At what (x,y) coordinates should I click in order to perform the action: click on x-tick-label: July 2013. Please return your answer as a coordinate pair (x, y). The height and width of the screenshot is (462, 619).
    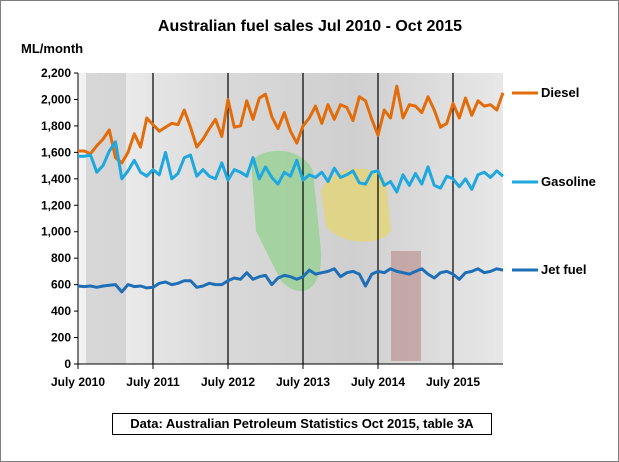
    Looking at the image, I should click on (303, 382).